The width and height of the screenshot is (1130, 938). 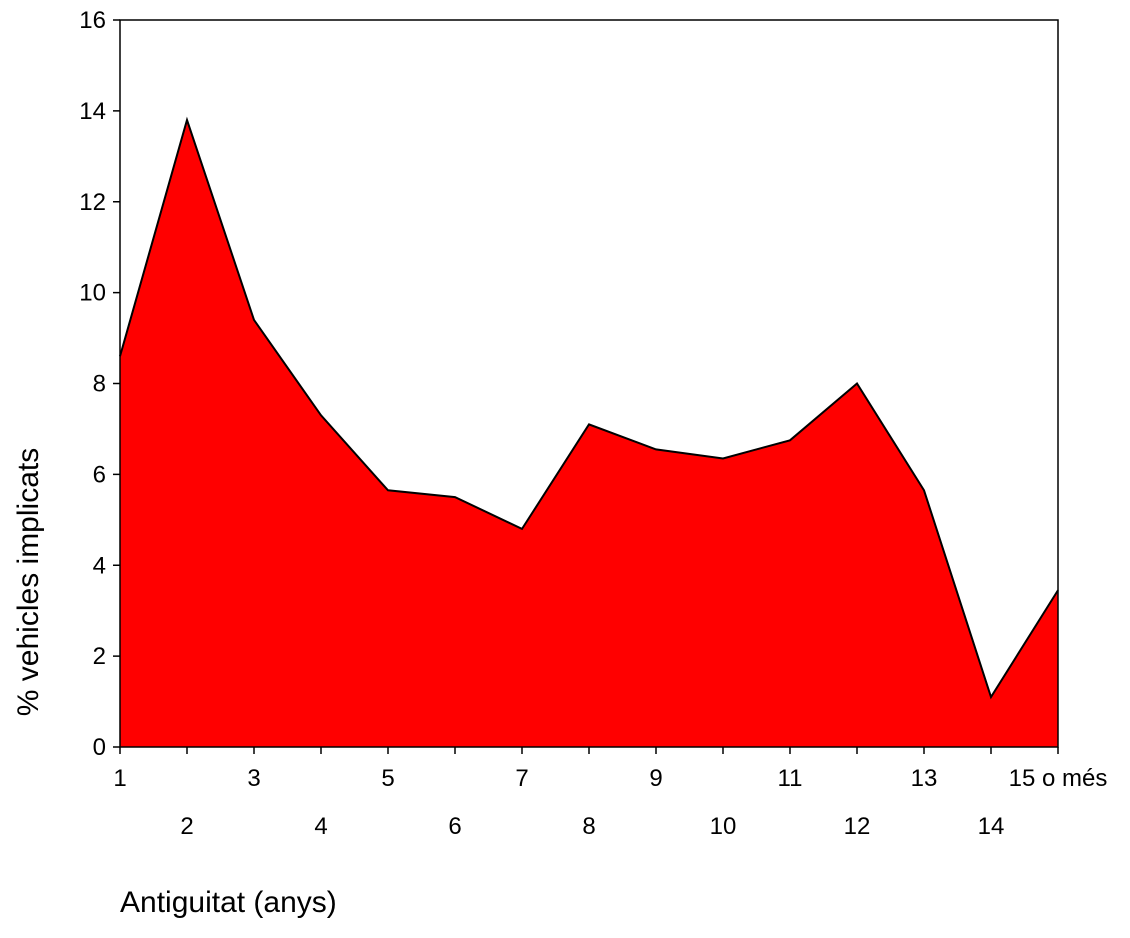 I want to click on x-tick-label: 14, so click(x=991, y=826).